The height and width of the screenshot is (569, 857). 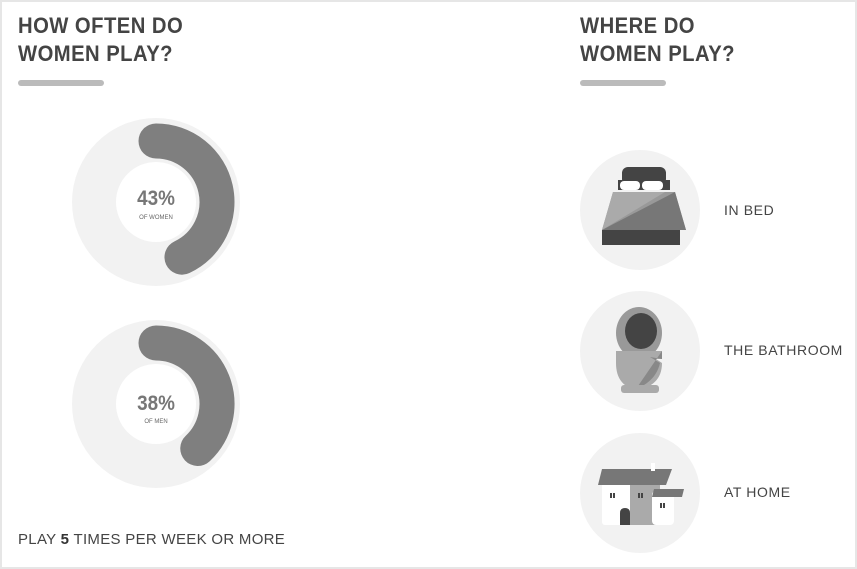 What do you see at coordinates (156, 198) in the screenshot?
I see `donut-label: 43%` at bounding box center [156, 198].